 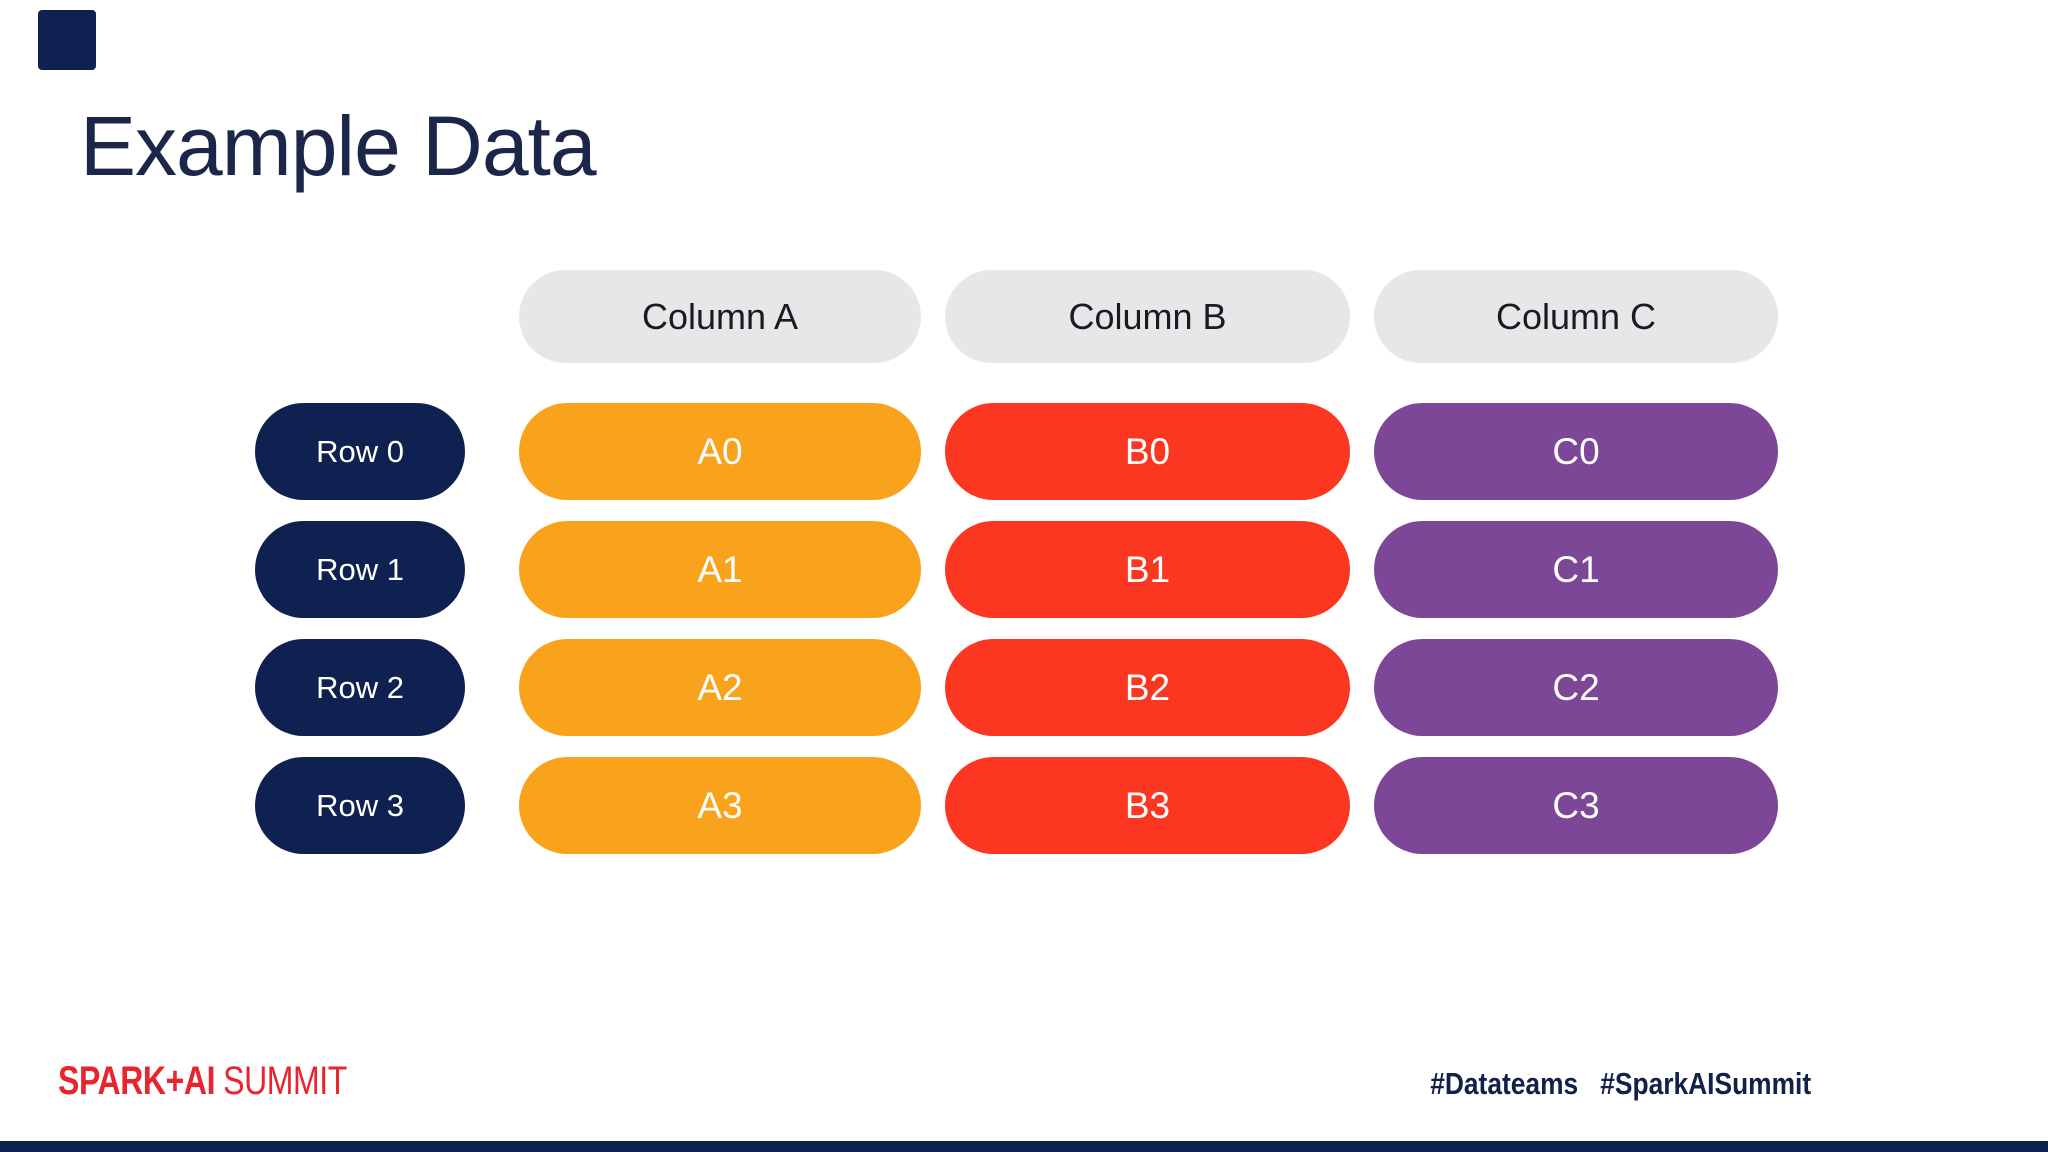 What do you see at coordinates (1147, 316) in the screenshot?
I see `column-header-pill: Column B` at bounding box center [1147, 316].